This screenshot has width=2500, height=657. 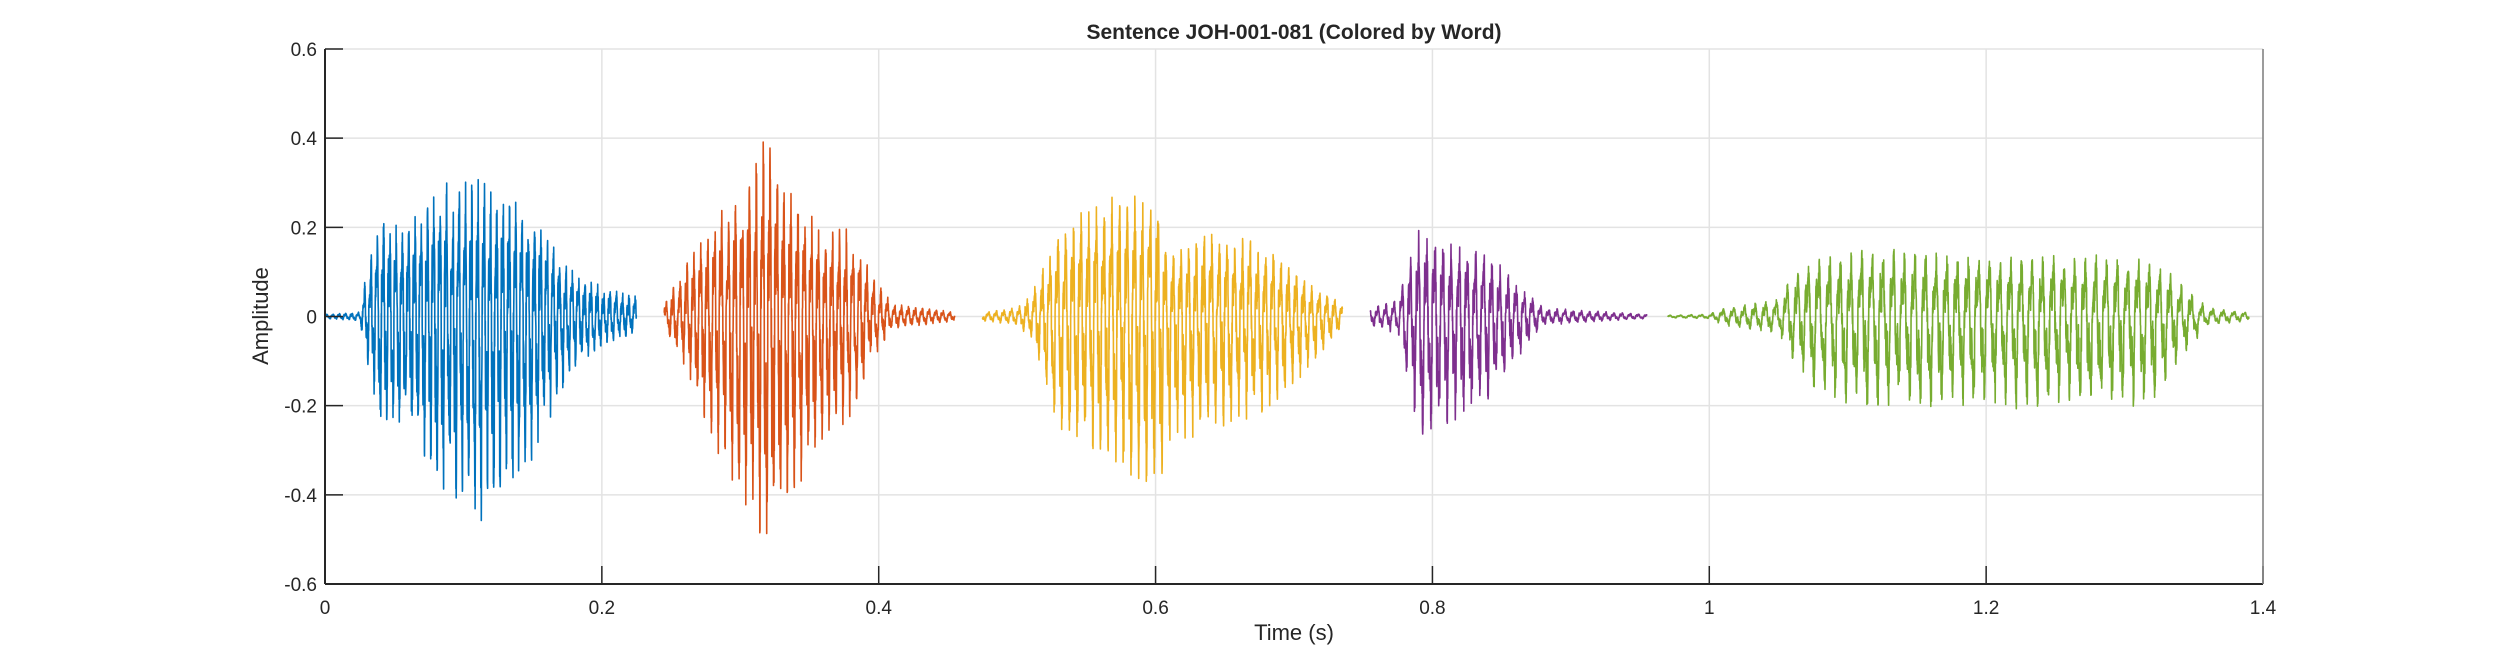 What do you see at coordinates (602, 608) in the screenshot?
I see `x-tick-label: 0.2` at bounding box center [602, 608].